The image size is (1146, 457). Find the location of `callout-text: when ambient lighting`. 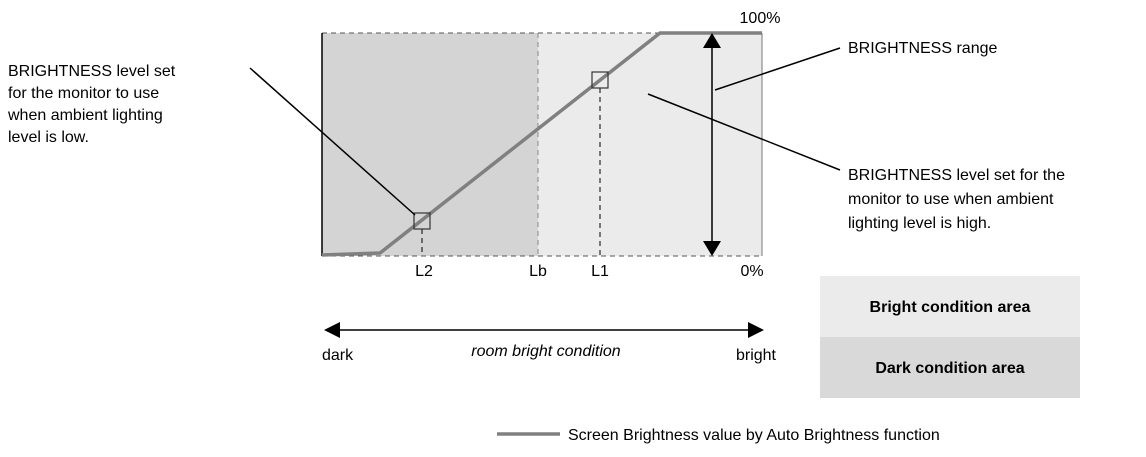

callout-text: when ambient lighting is located at coordinates (85, 115).